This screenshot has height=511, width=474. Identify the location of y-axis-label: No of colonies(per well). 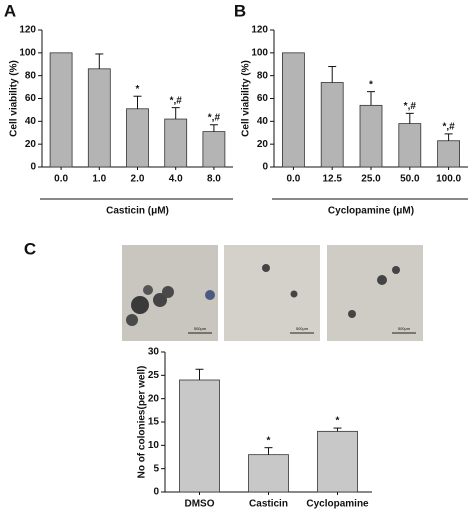
(142, 422).